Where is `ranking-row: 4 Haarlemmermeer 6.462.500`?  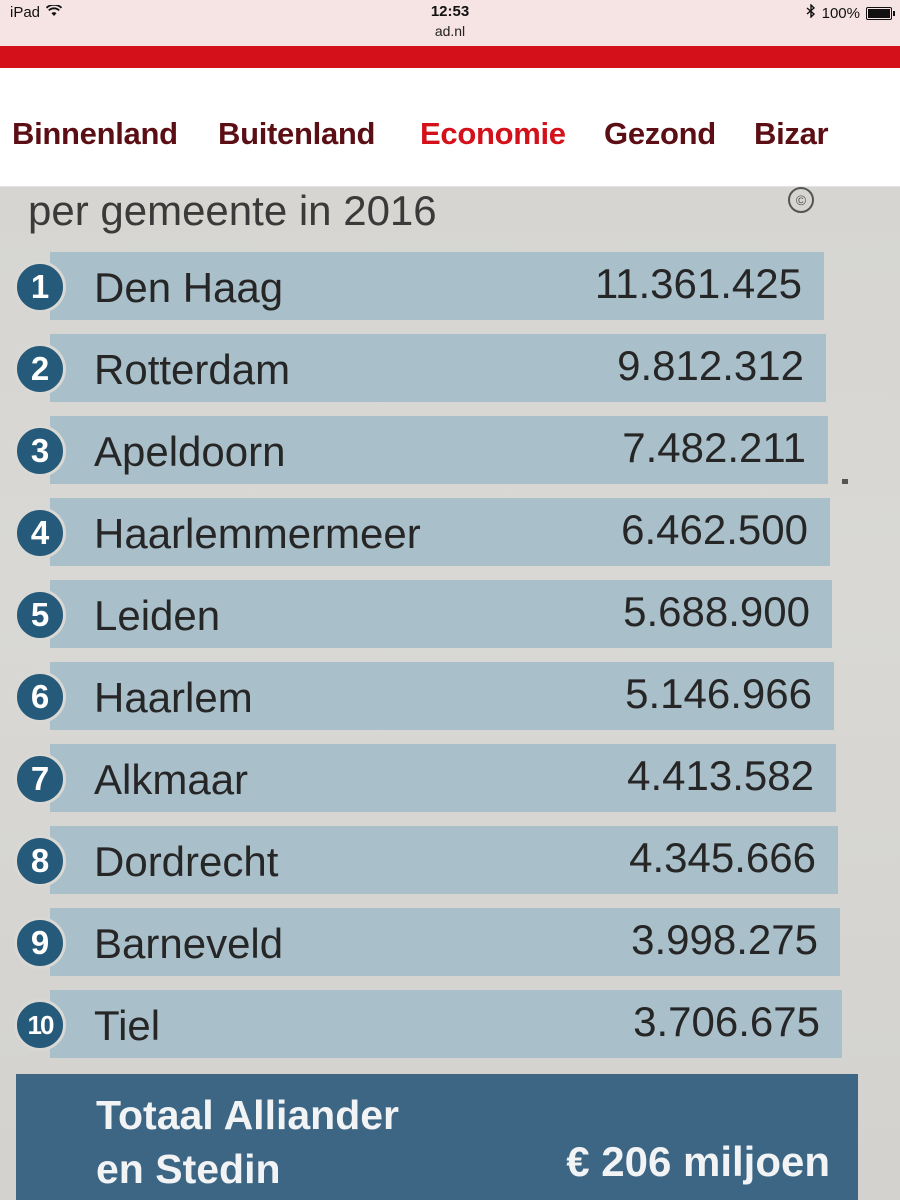 ranking-row: 4 Haarlemmermeer 6.462.500 is located at coordinates (430, 532).